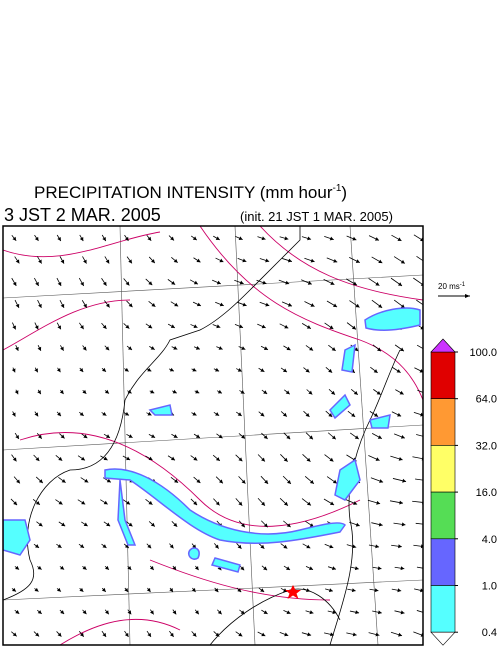  What do you see at coordinates (449, 286) in the screenshot?
I see `wind-scale-text: 20 ms` at bounding box center [449, 286].